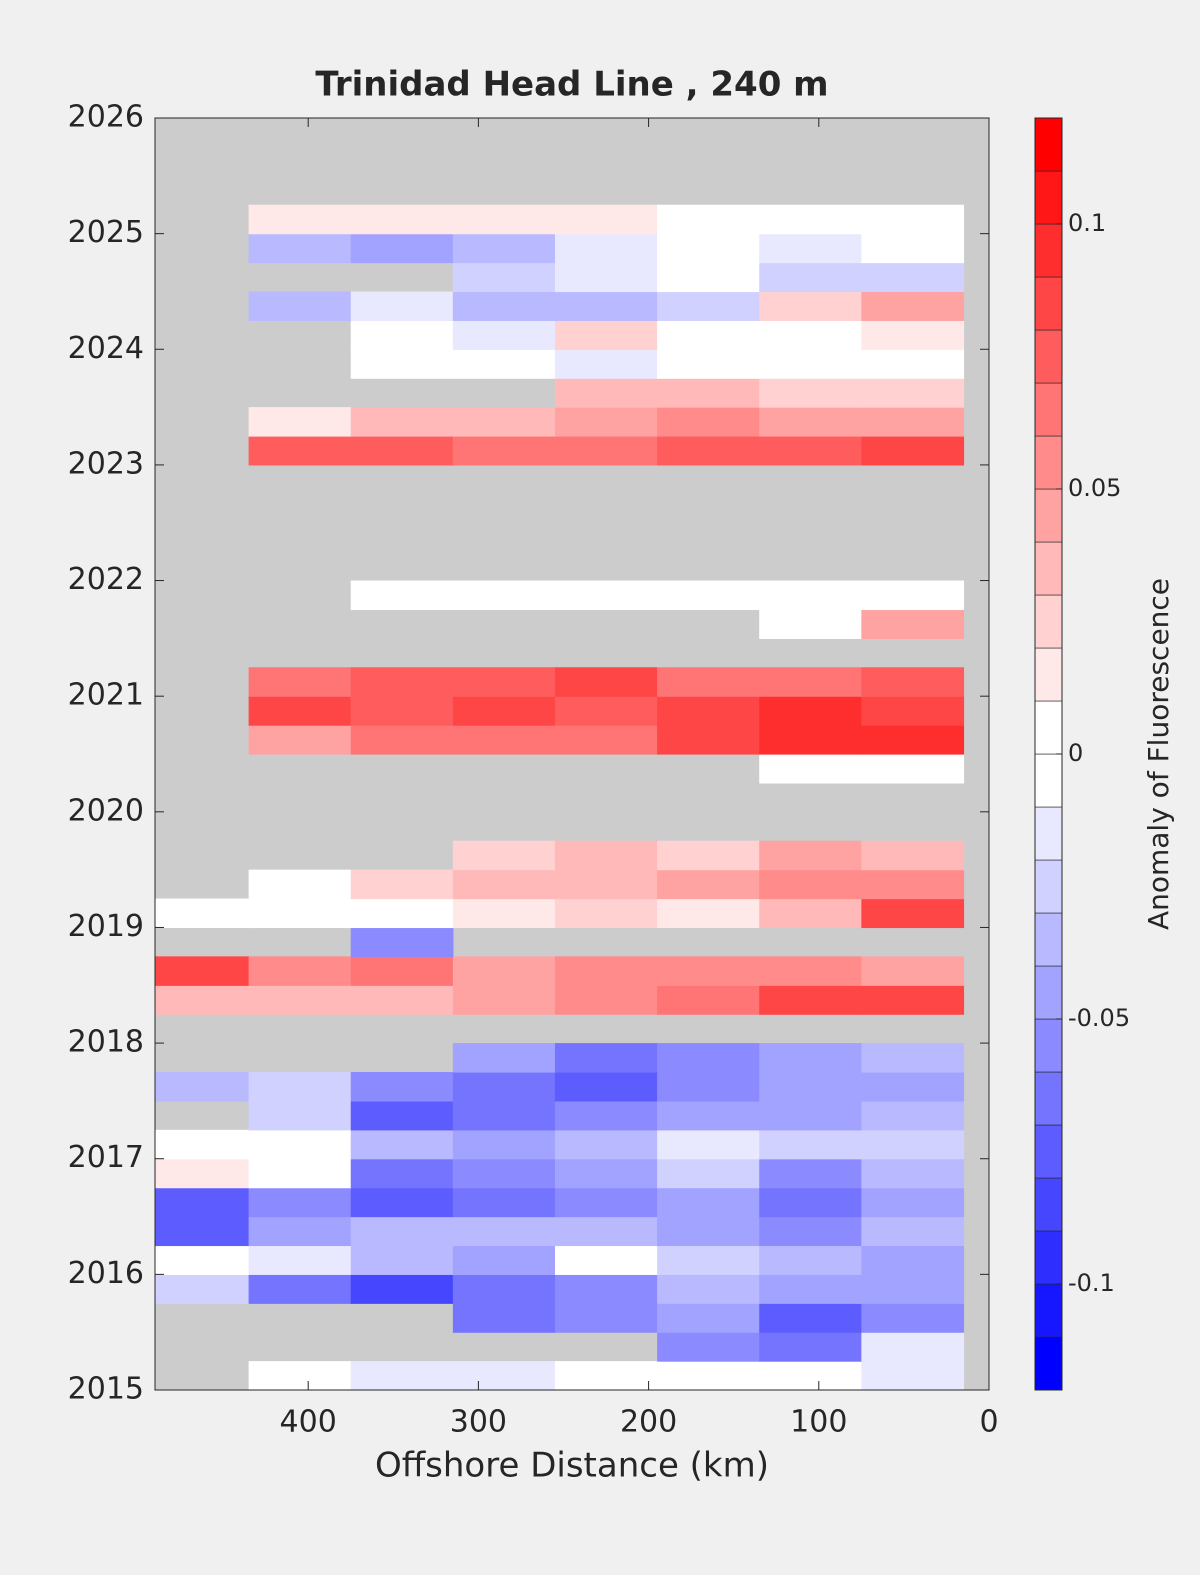 This screenshot has height=1575, width=1200. Describe the element at coordinates (571, 85) in the screenshot. I see `chart-title: Trinidad Head Line , 240 m` at that location.